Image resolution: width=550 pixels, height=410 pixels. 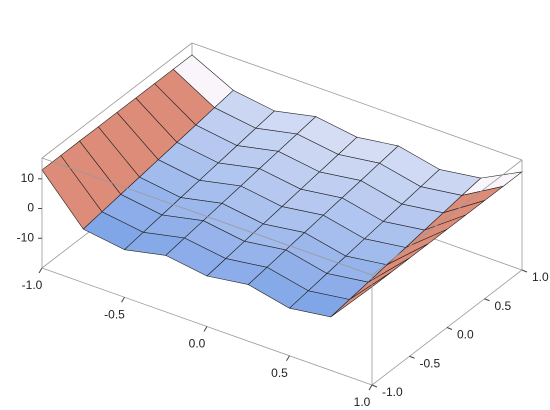 What do you see at coordinates (430, 363) in the screenshot?
I see `y-tick-label: -0.5` at bounding box center [430, 363].